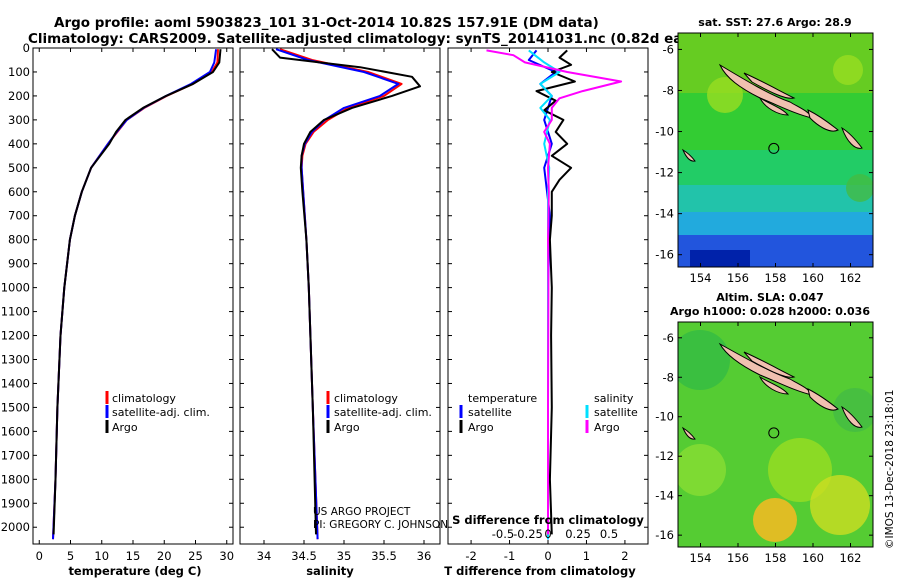 The image size is (900, 580). I want to click on secondary-x-tick-label: -0.5, so click(503, 534).